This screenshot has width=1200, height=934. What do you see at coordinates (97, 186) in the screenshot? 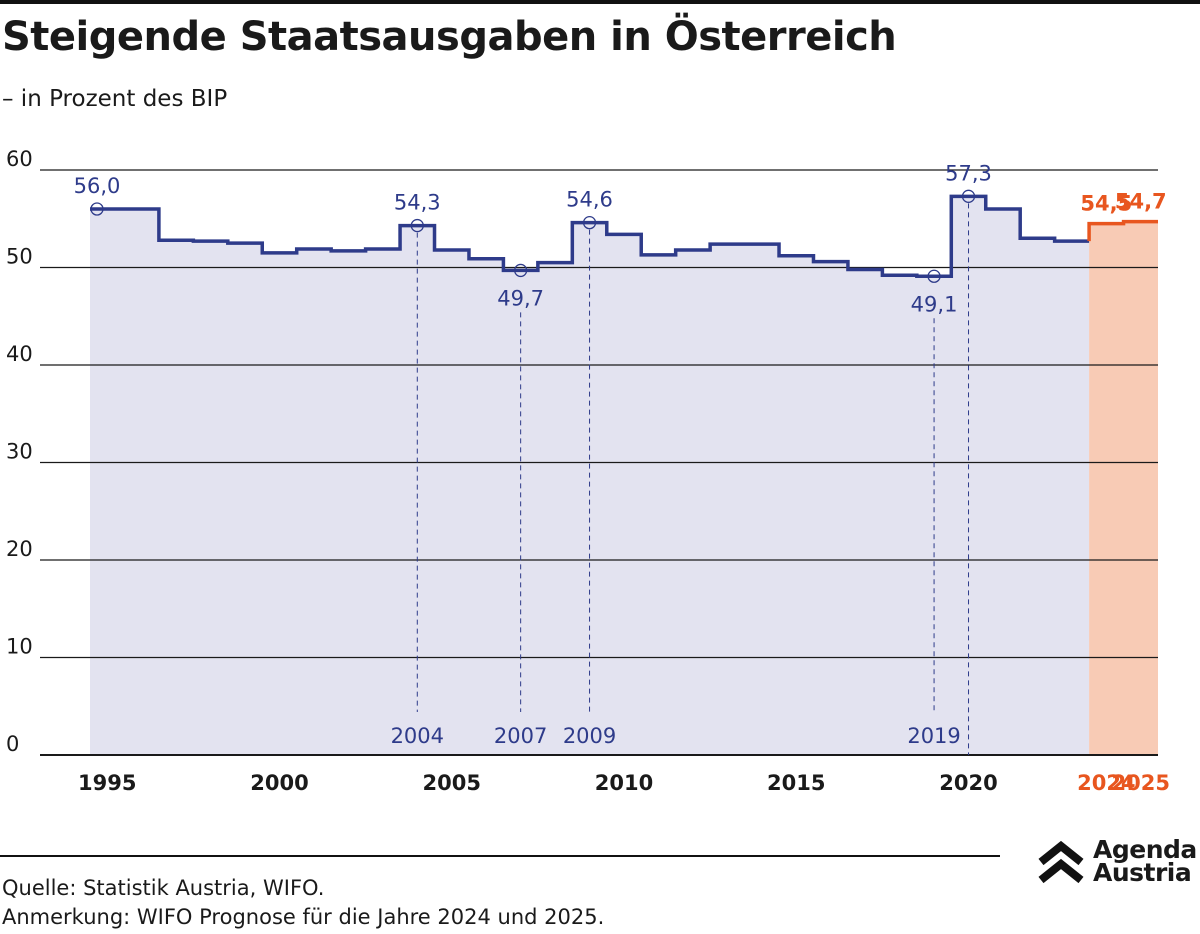
I see `value-label: 56,0` at bounding box center [97, 186].